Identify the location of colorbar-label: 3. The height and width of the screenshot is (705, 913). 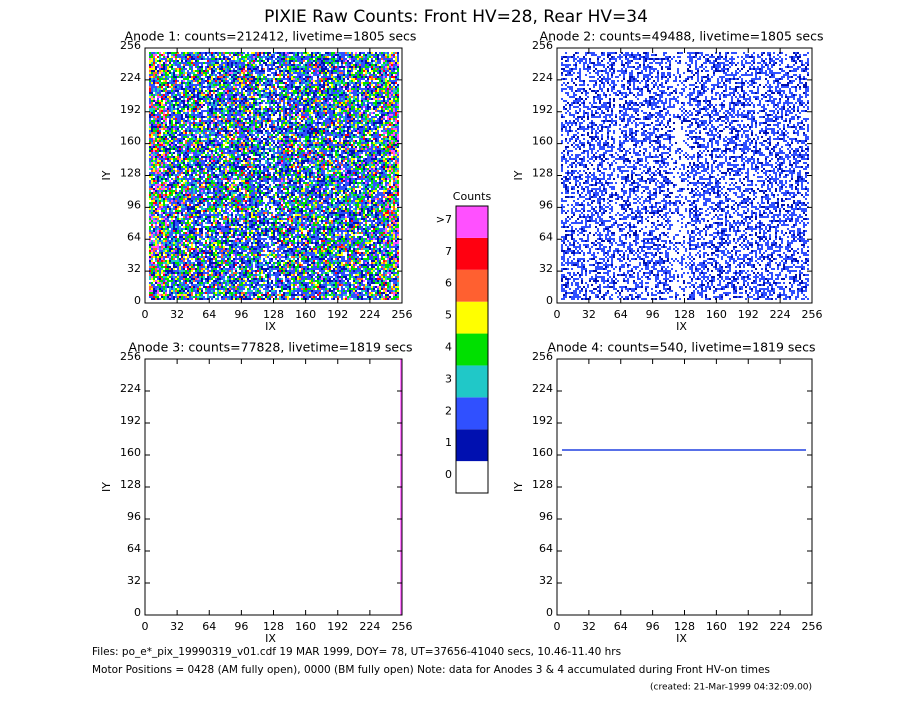
(448, 378).